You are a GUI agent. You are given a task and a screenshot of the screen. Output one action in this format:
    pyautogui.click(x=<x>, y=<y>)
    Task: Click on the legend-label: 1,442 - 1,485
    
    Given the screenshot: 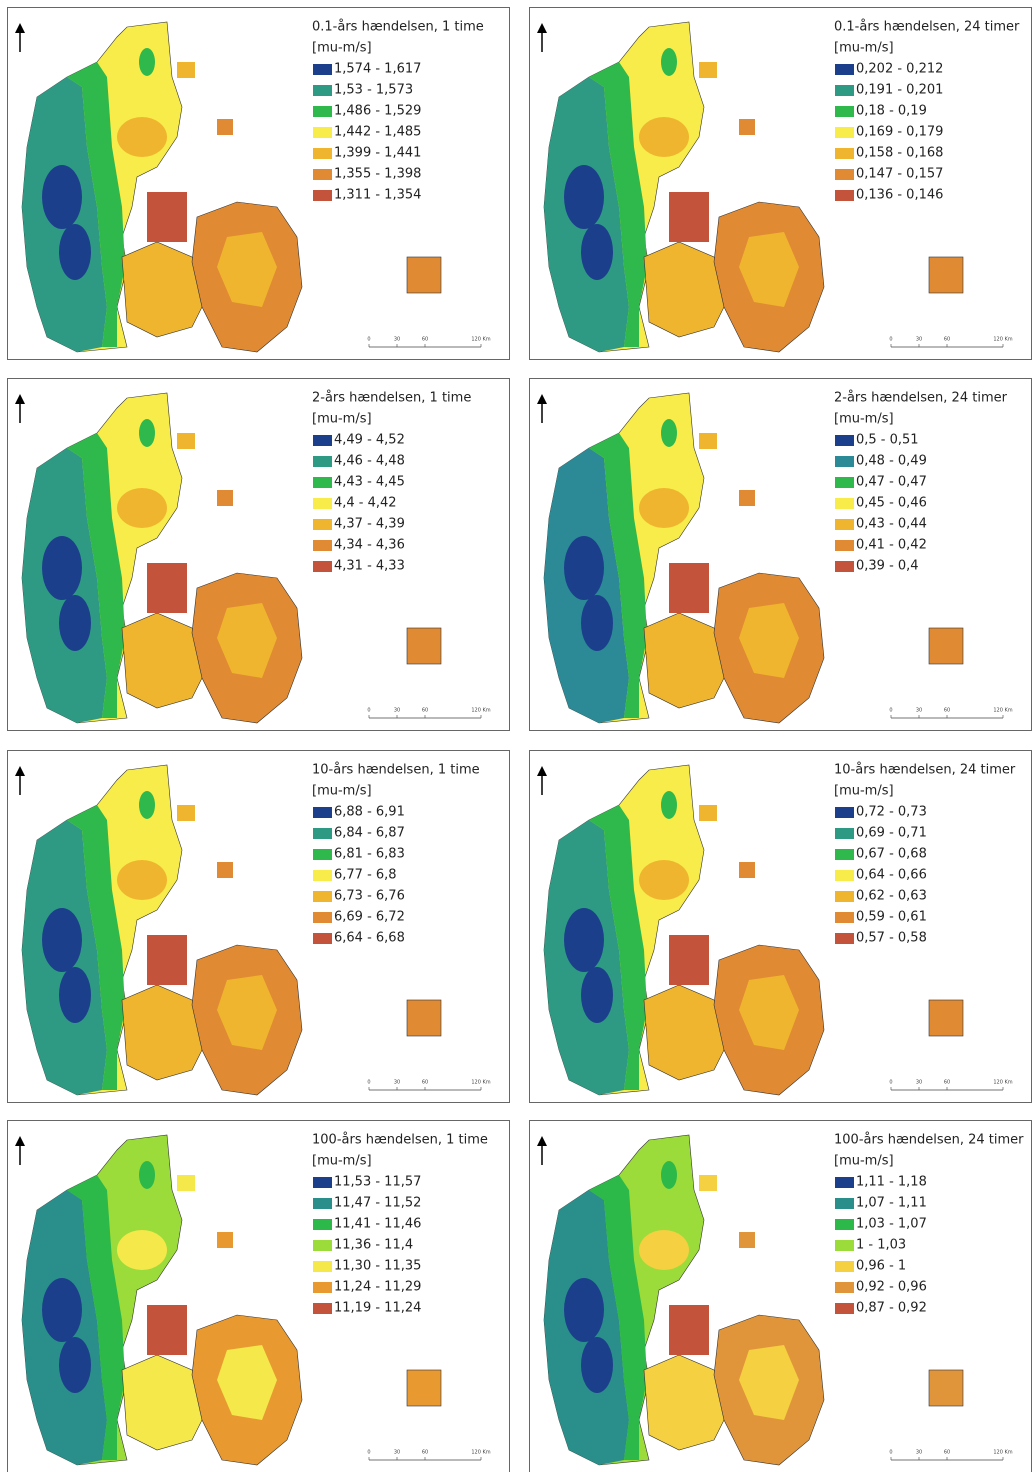 What is the action you would take?
    pyautogui.click(x=377, y=132)
    